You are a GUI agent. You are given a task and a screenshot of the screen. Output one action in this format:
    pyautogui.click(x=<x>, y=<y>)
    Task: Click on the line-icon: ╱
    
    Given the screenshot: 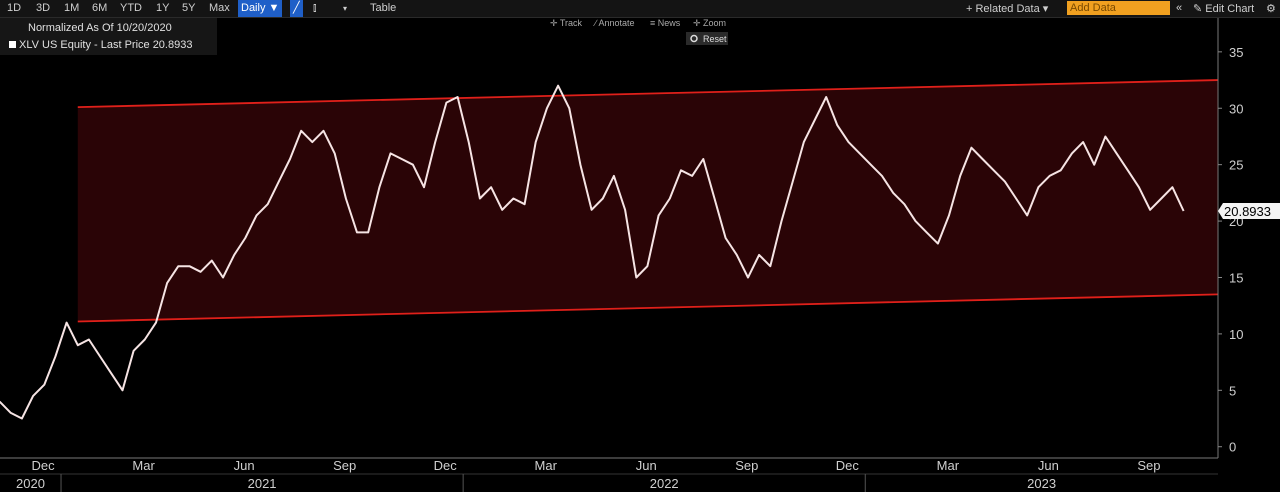 What is the action you would take?
    pyautogui.click(x=296, y=8)
    